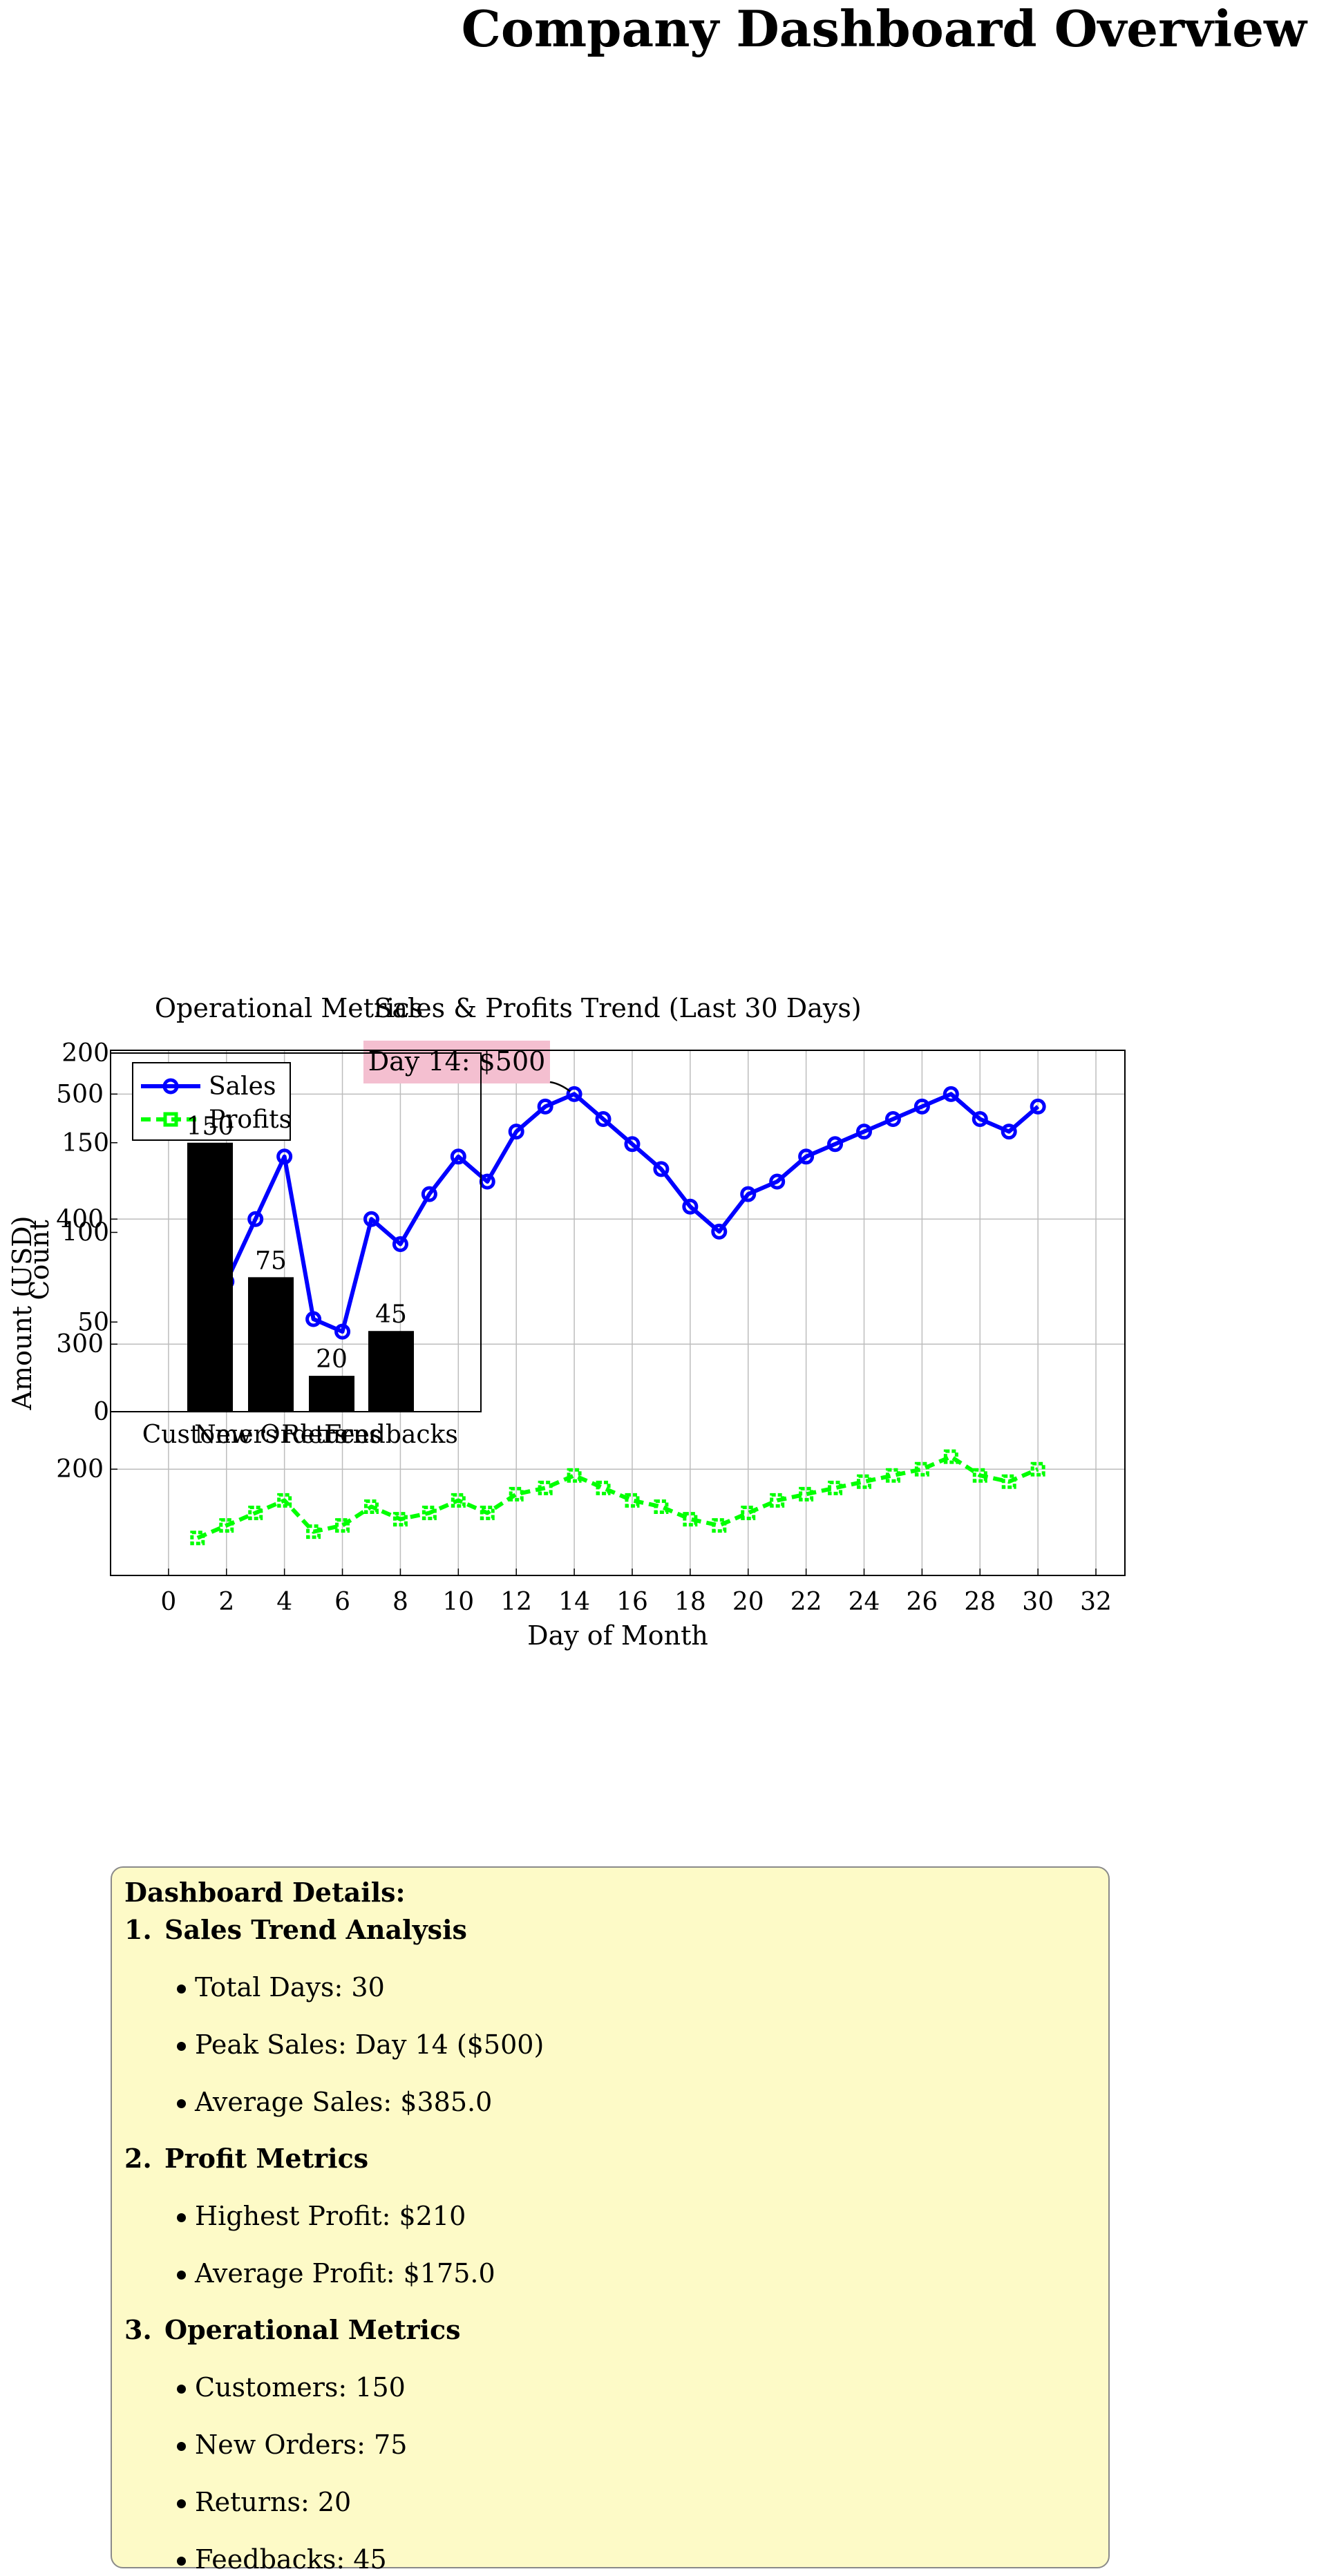 The image size is (1317, 2576). Describe the element at coordinates (265, 1892) in the screenshot. I see `details-title: Dashboard Details:` at that location.